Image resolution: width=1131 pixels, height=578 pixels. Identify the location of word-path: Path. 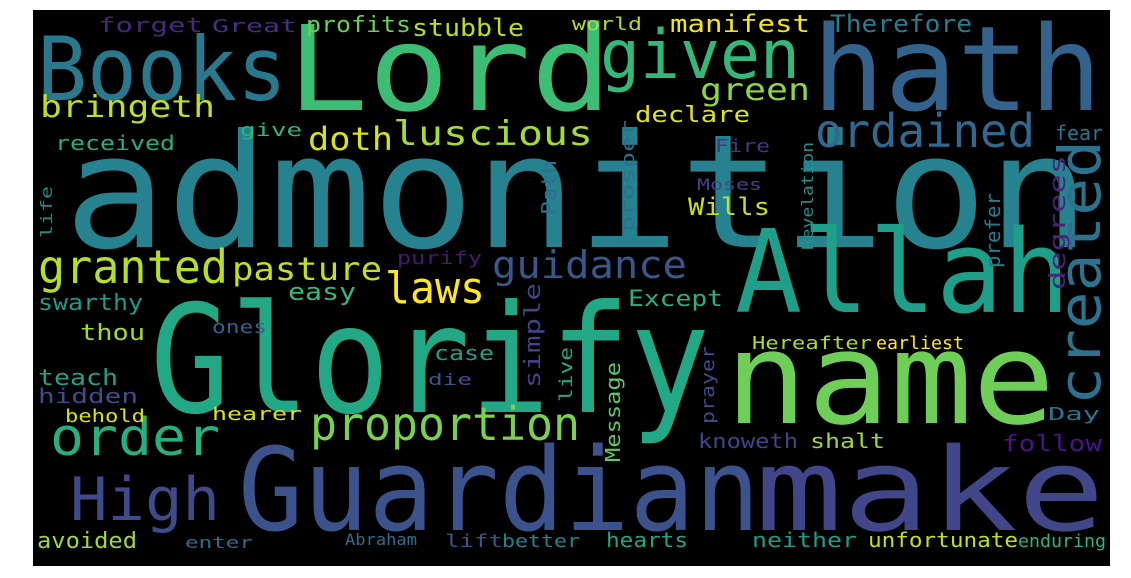
(549, 187).